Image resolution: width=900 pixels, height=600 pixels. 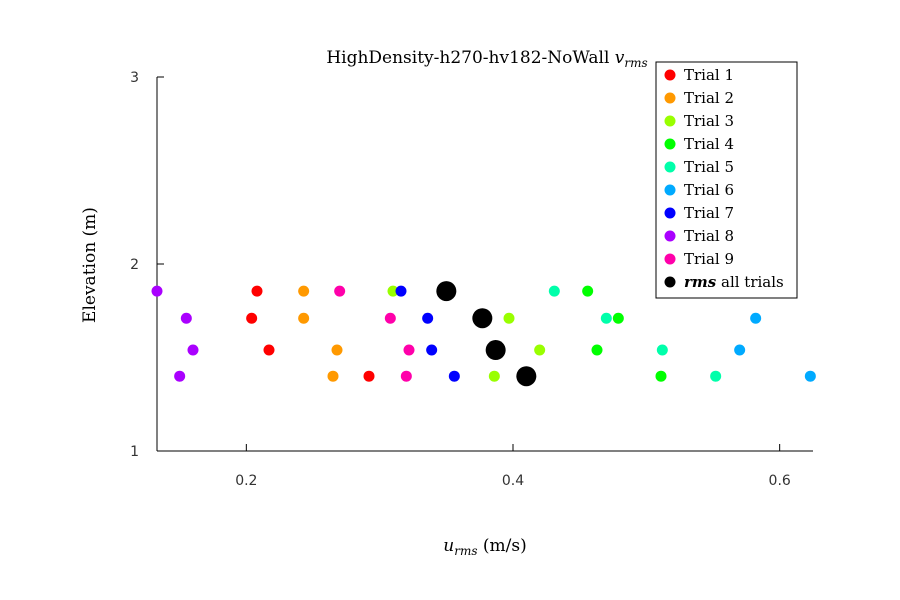 What do you see at coordinates (709, 98) in the screenshot?
I see `legend-label: Trial 2` at bounding box center [709, 98].